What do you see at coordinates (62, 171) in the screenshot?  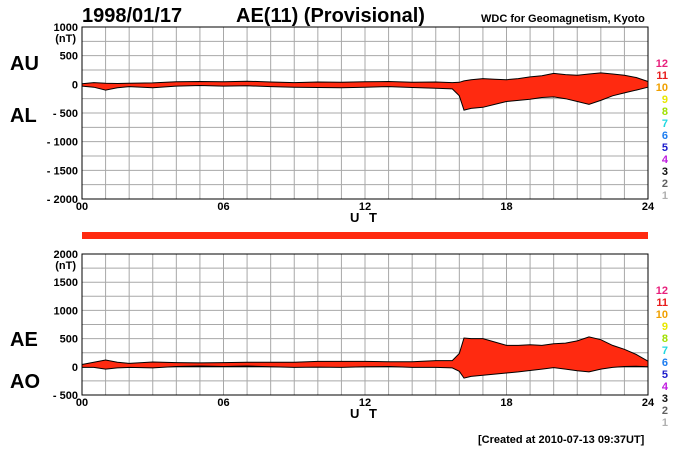 I see `y-tick-label: - 1500` at bounding box center [62, 171].